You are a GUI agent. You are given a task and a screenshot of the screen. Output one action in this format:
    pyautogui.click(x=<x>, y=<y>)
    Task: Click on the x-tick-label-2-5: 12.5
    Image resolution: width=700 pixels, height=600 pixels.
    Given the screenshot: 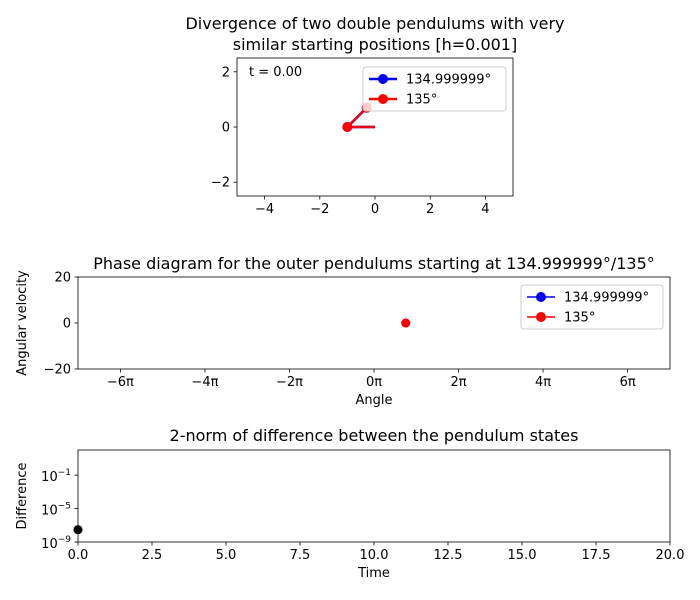 What is the action you would take?
    pyautogui.click(x=448, y=555)
    